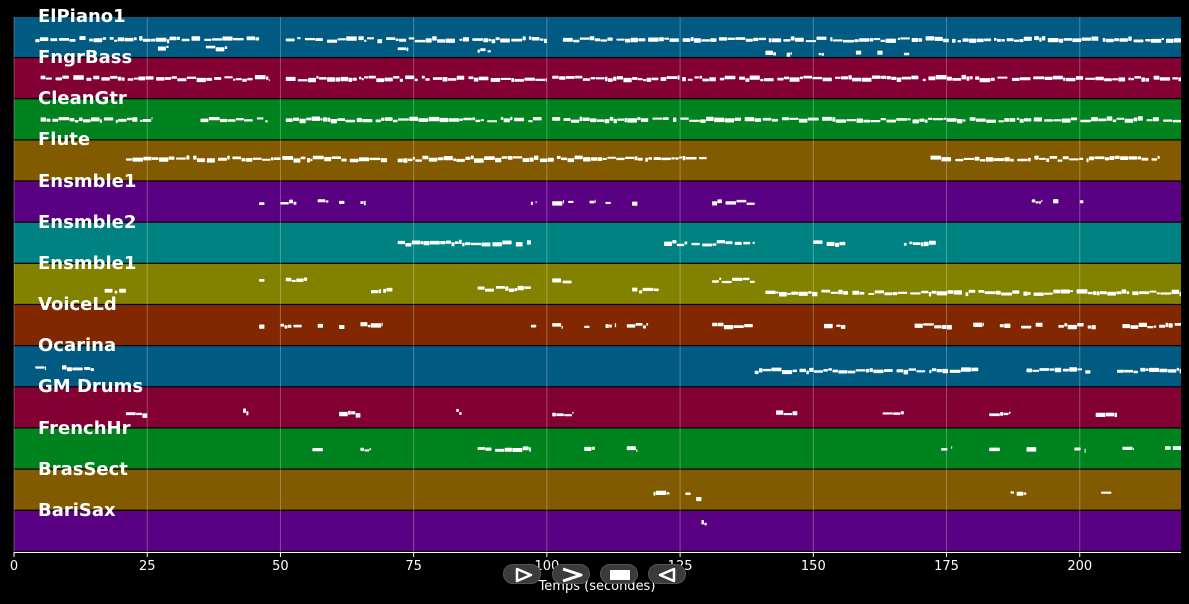 This screenshot has height=604, width=1189. I want to click on track-label: Flute, so click(64, 140).